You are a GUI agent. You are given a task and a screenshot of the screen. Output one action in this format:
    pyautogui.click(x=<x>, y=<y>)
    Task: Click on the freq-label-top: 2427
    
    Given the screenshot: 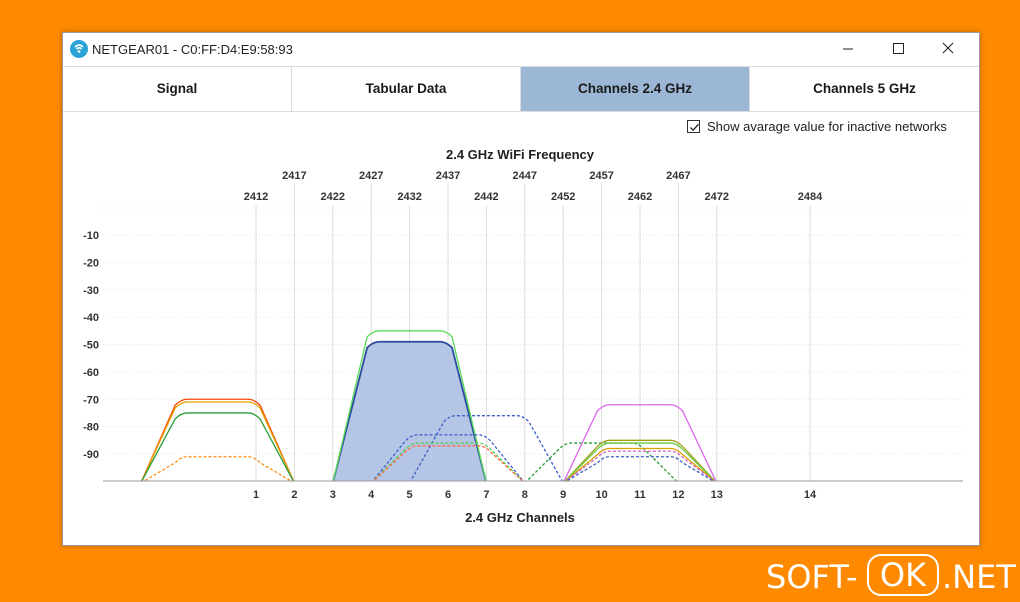 What is the action you would take?
    pyautogui.click(x=371, y=176)
    